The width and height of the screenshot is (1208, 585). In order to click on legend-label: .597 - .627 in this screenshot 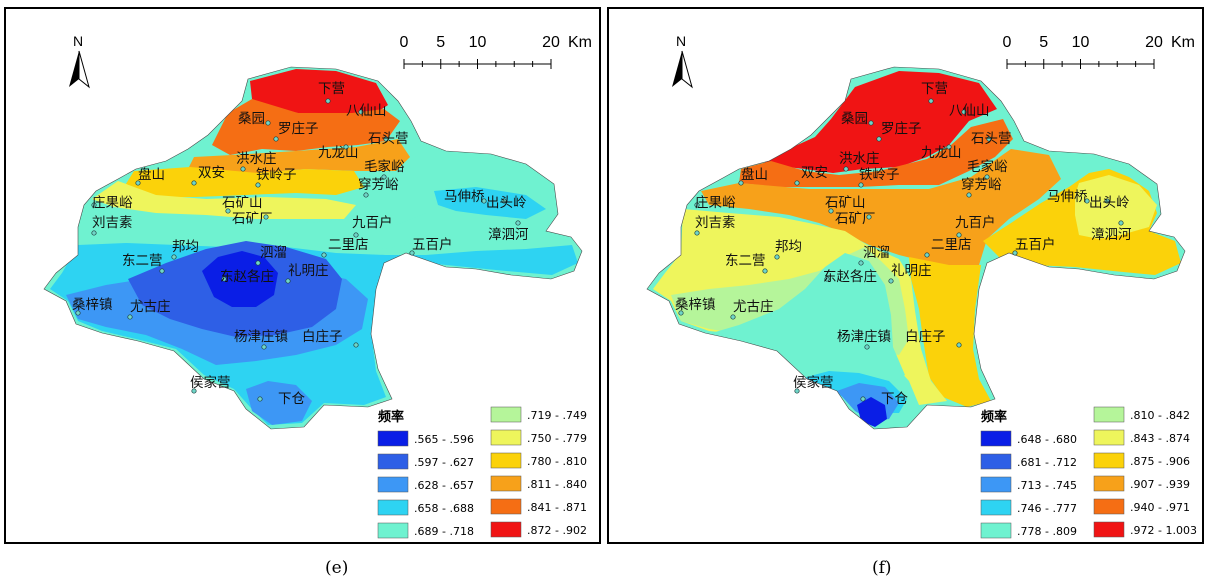, I will do `click(444, 462)`.